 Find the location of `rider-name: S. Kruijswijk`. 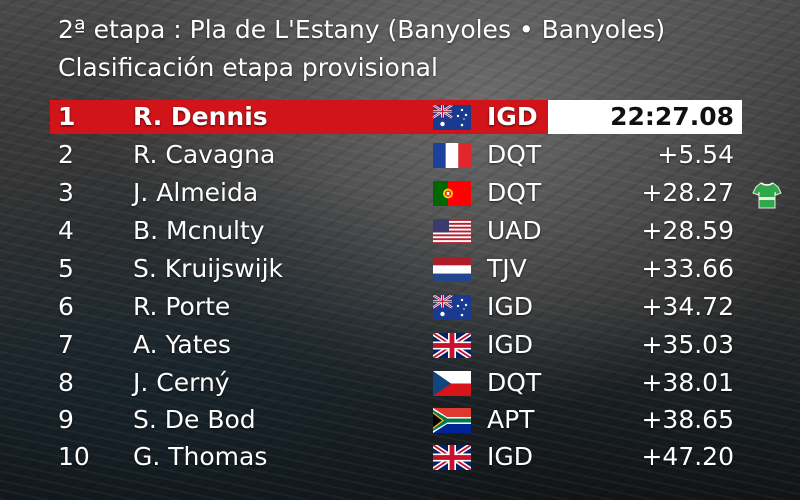

rider-name: S. Kruijswijk is located at coordinates (208, 268).